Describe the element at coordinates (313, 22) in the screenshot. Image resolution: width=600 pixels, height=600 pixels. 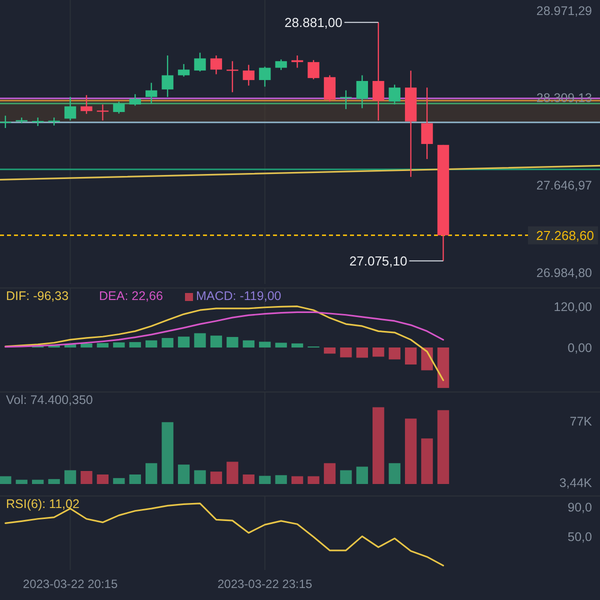
I see `annotation: 28.881,00` at that location.